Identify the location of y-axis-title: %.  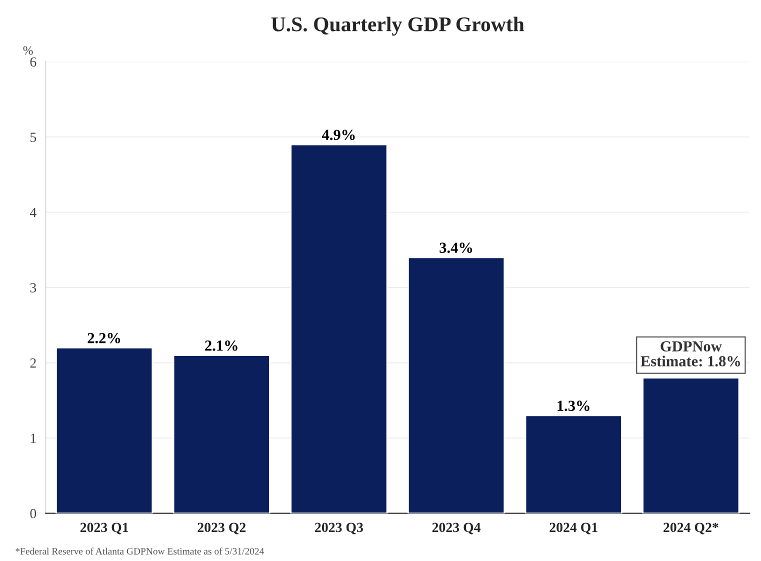
(28, 50).